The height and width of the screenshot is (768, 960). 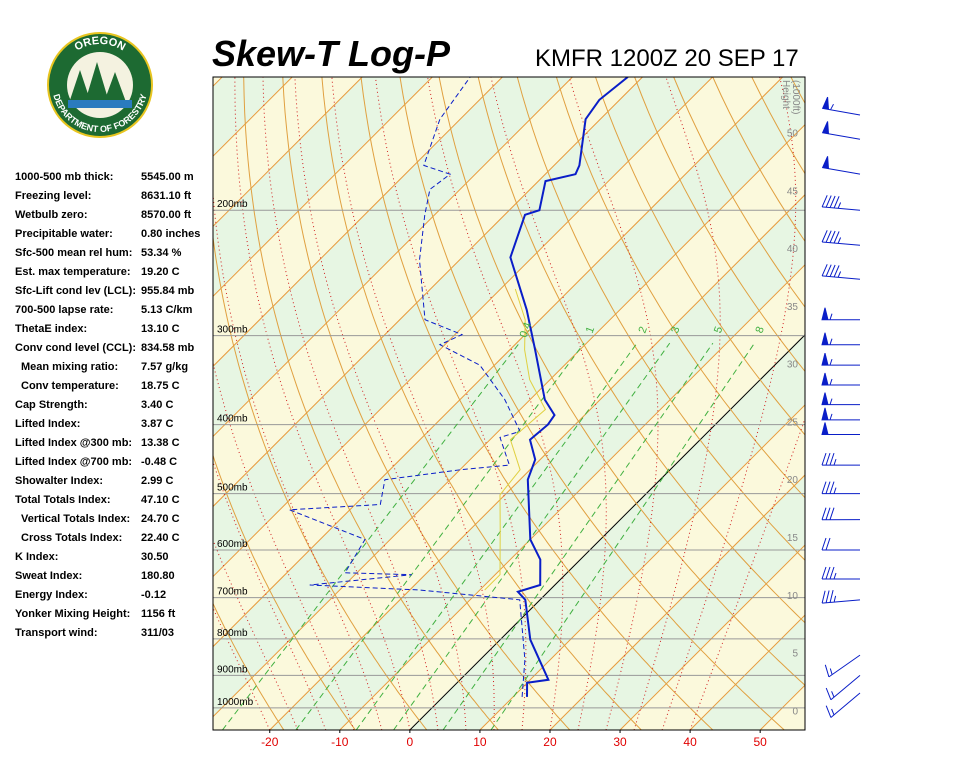 I want to click on logo-water, so click(x=100, y=104).